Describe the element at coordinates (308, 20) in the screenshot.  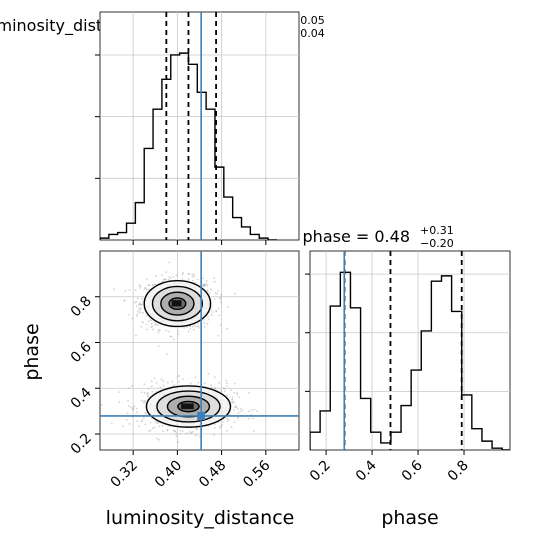
I see `luminosity-distance-title-sup: +0.05` at that location.